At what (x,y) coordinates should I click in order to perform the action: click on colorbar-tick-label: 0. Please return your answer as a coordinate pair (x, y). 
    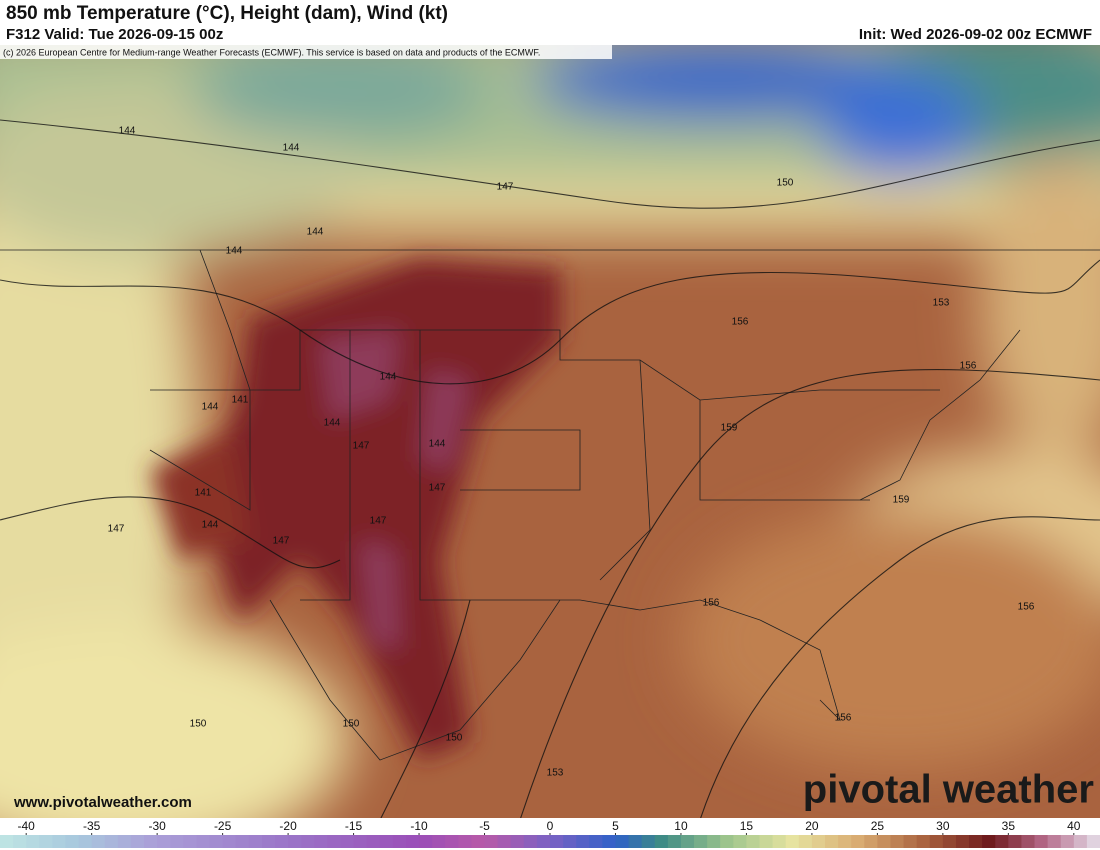
    Looking at the image, I should click on (550, 826).